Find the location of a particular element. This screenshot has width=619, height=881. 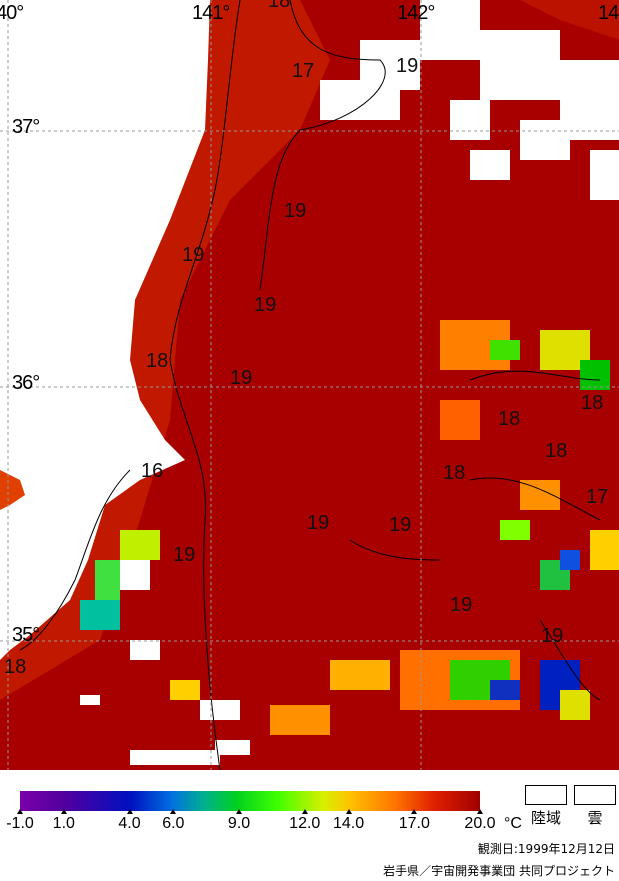

scale-tick-label: 1.0 is located at coordinates (63, 823).